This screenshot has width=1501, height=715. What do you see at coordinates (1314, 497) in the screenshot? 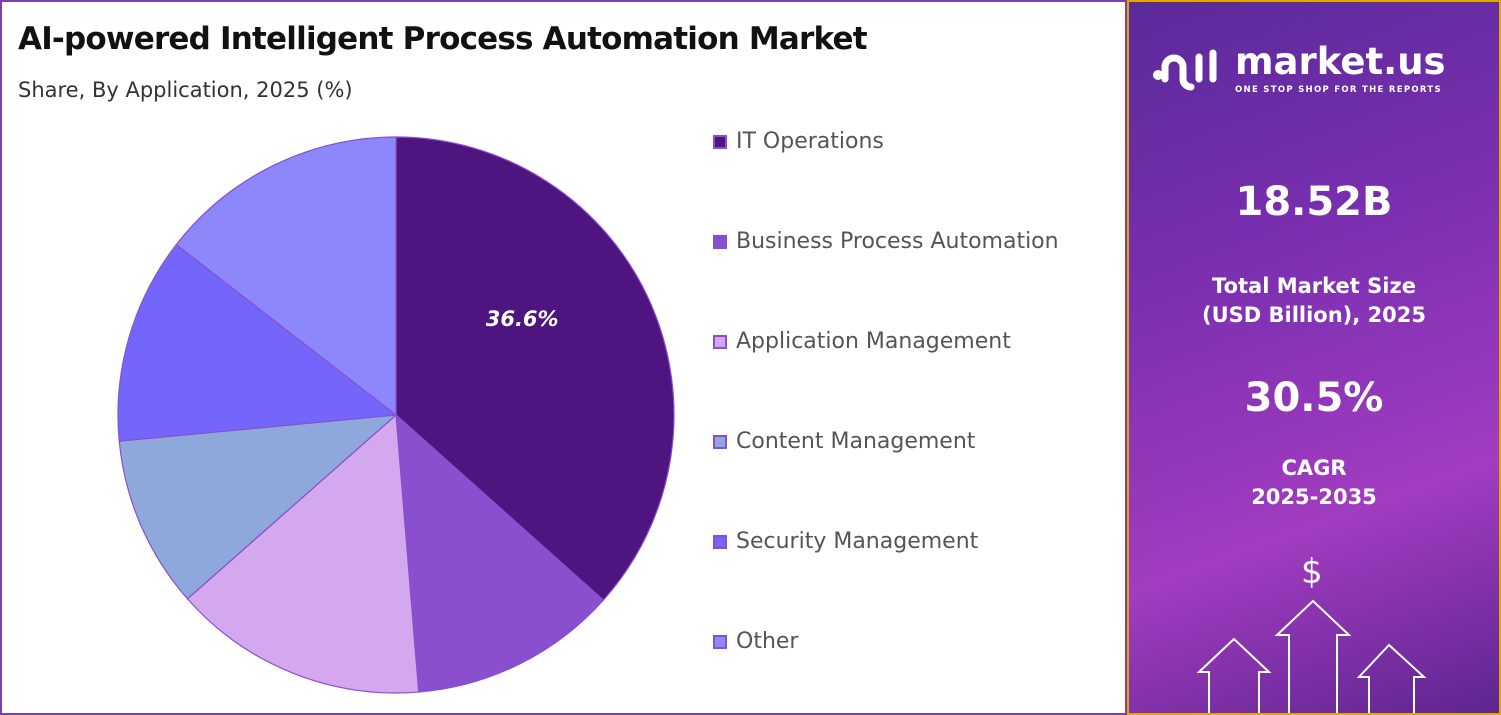
I see `cagr-label-2: 2025-2035` at bounding box center [1314, 497].